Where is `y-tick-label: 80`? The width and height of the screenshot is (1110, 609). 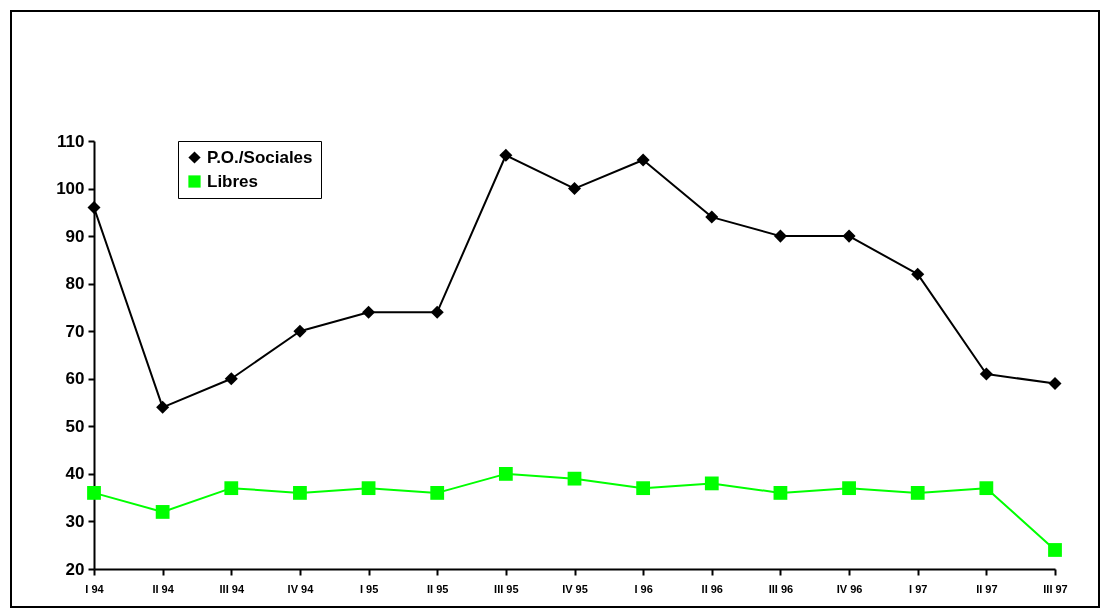 y-tick-label: 80 is located at coordinates (75, 284).